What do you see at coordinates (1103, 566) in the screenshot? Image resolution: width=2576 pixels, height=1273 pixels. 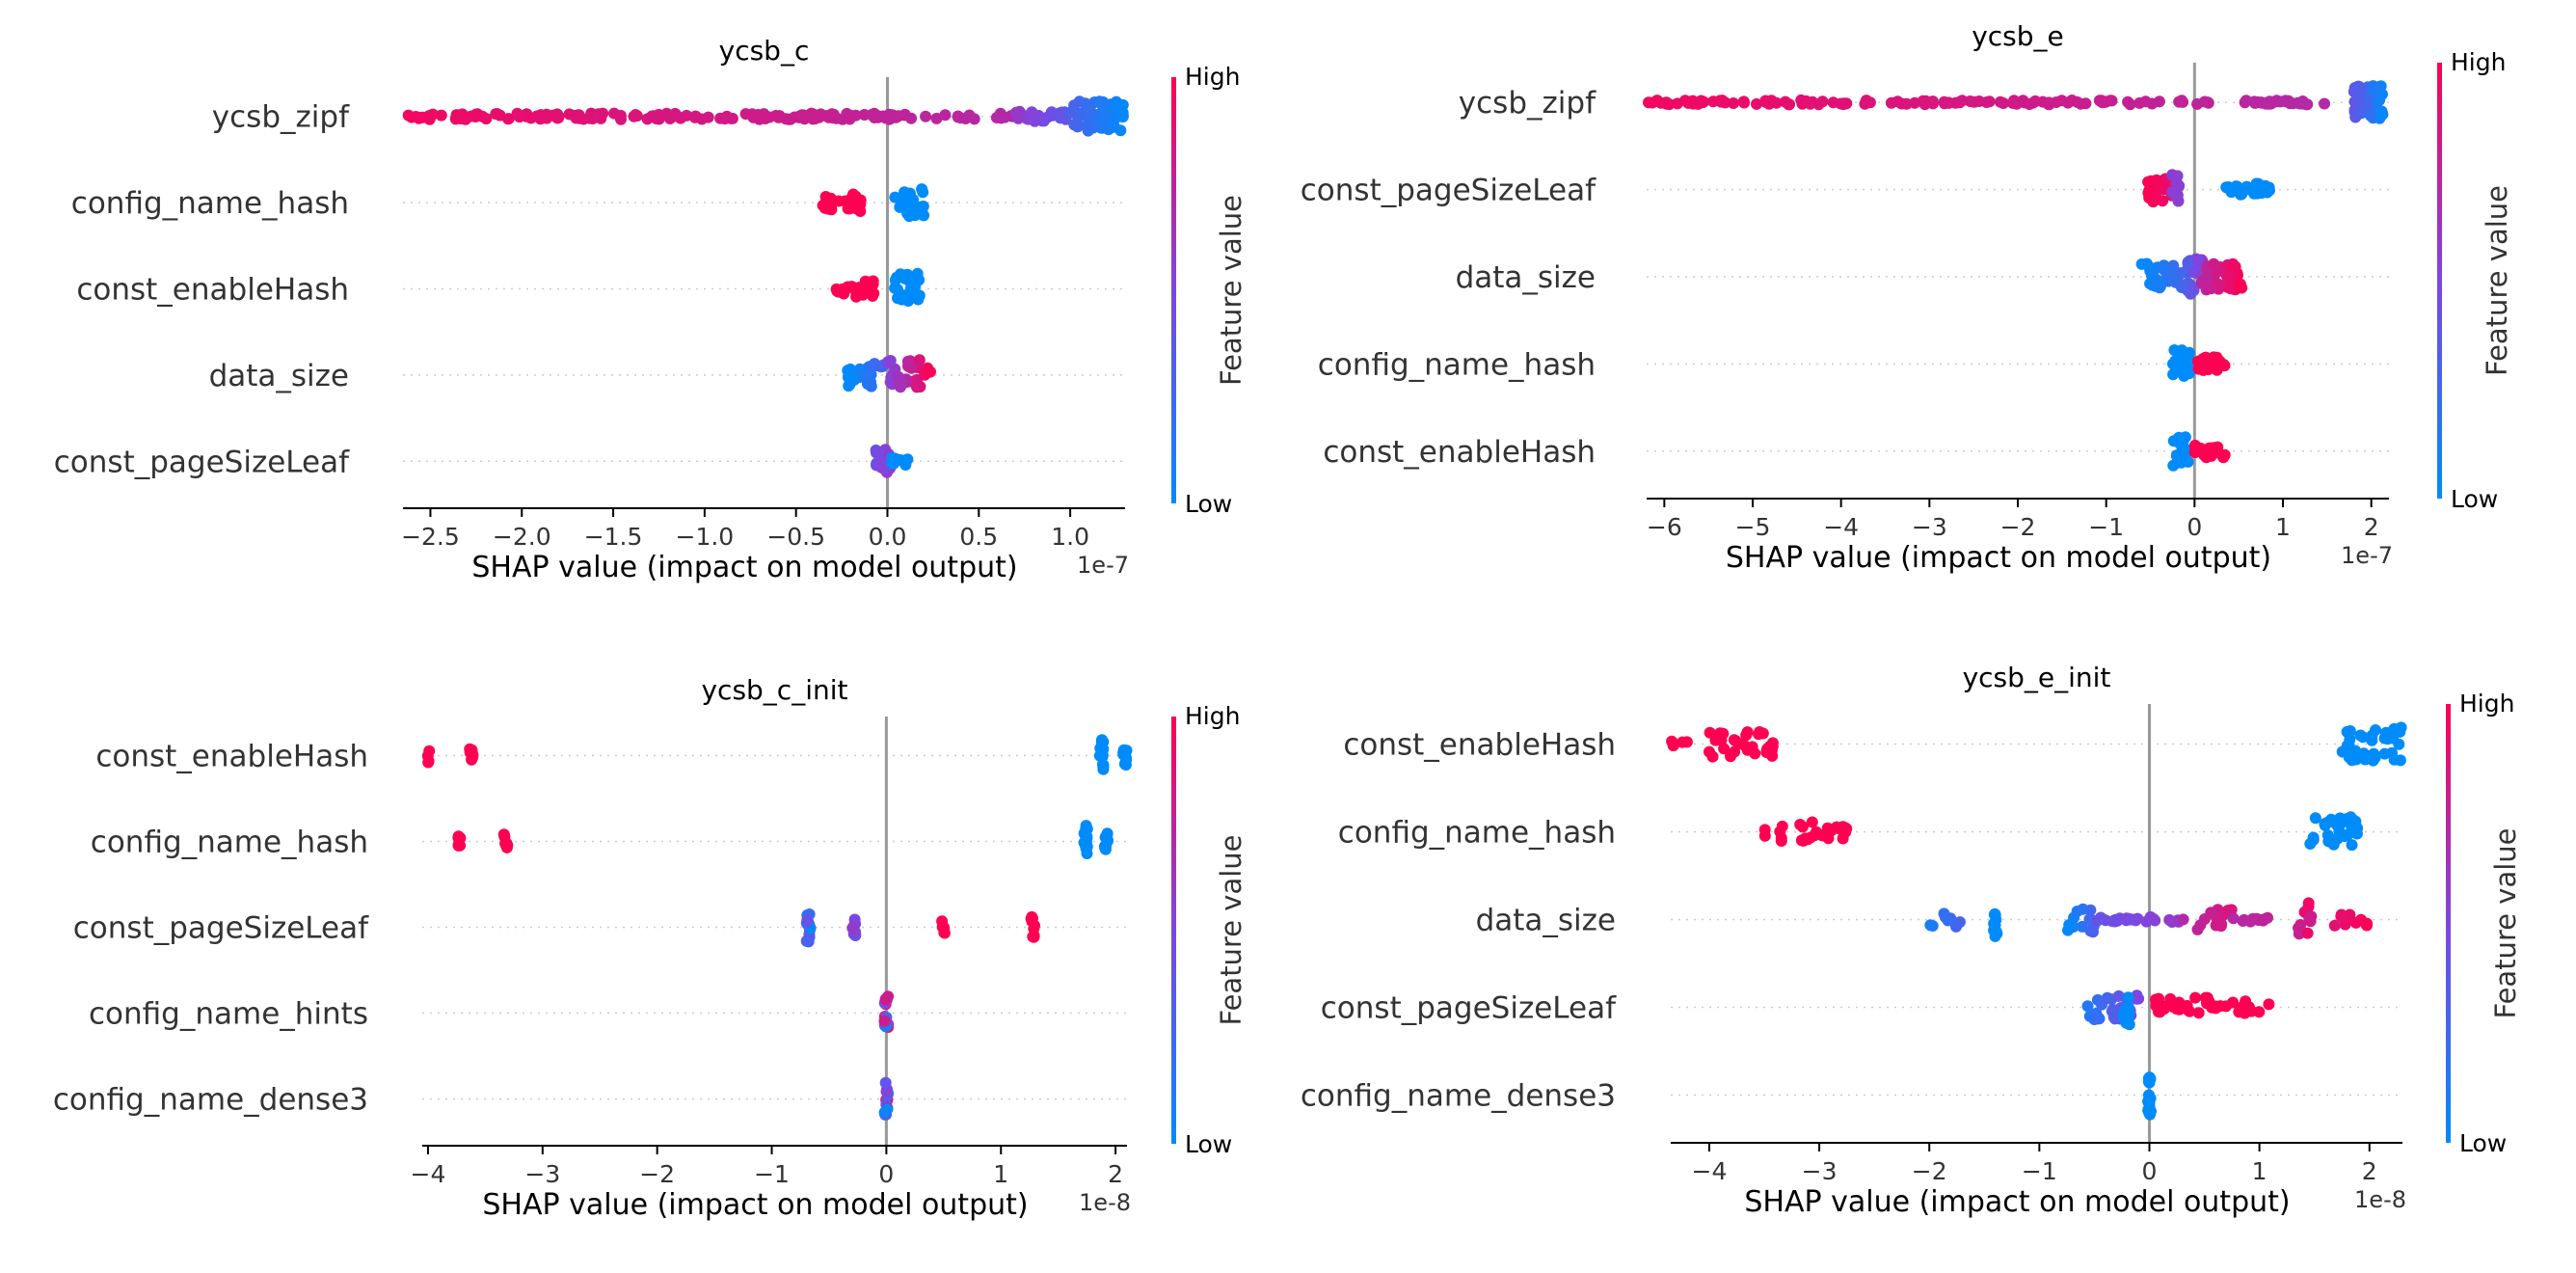 I see `x-axis-offset-label: 1e-7` at bounding box center [1103, 566].